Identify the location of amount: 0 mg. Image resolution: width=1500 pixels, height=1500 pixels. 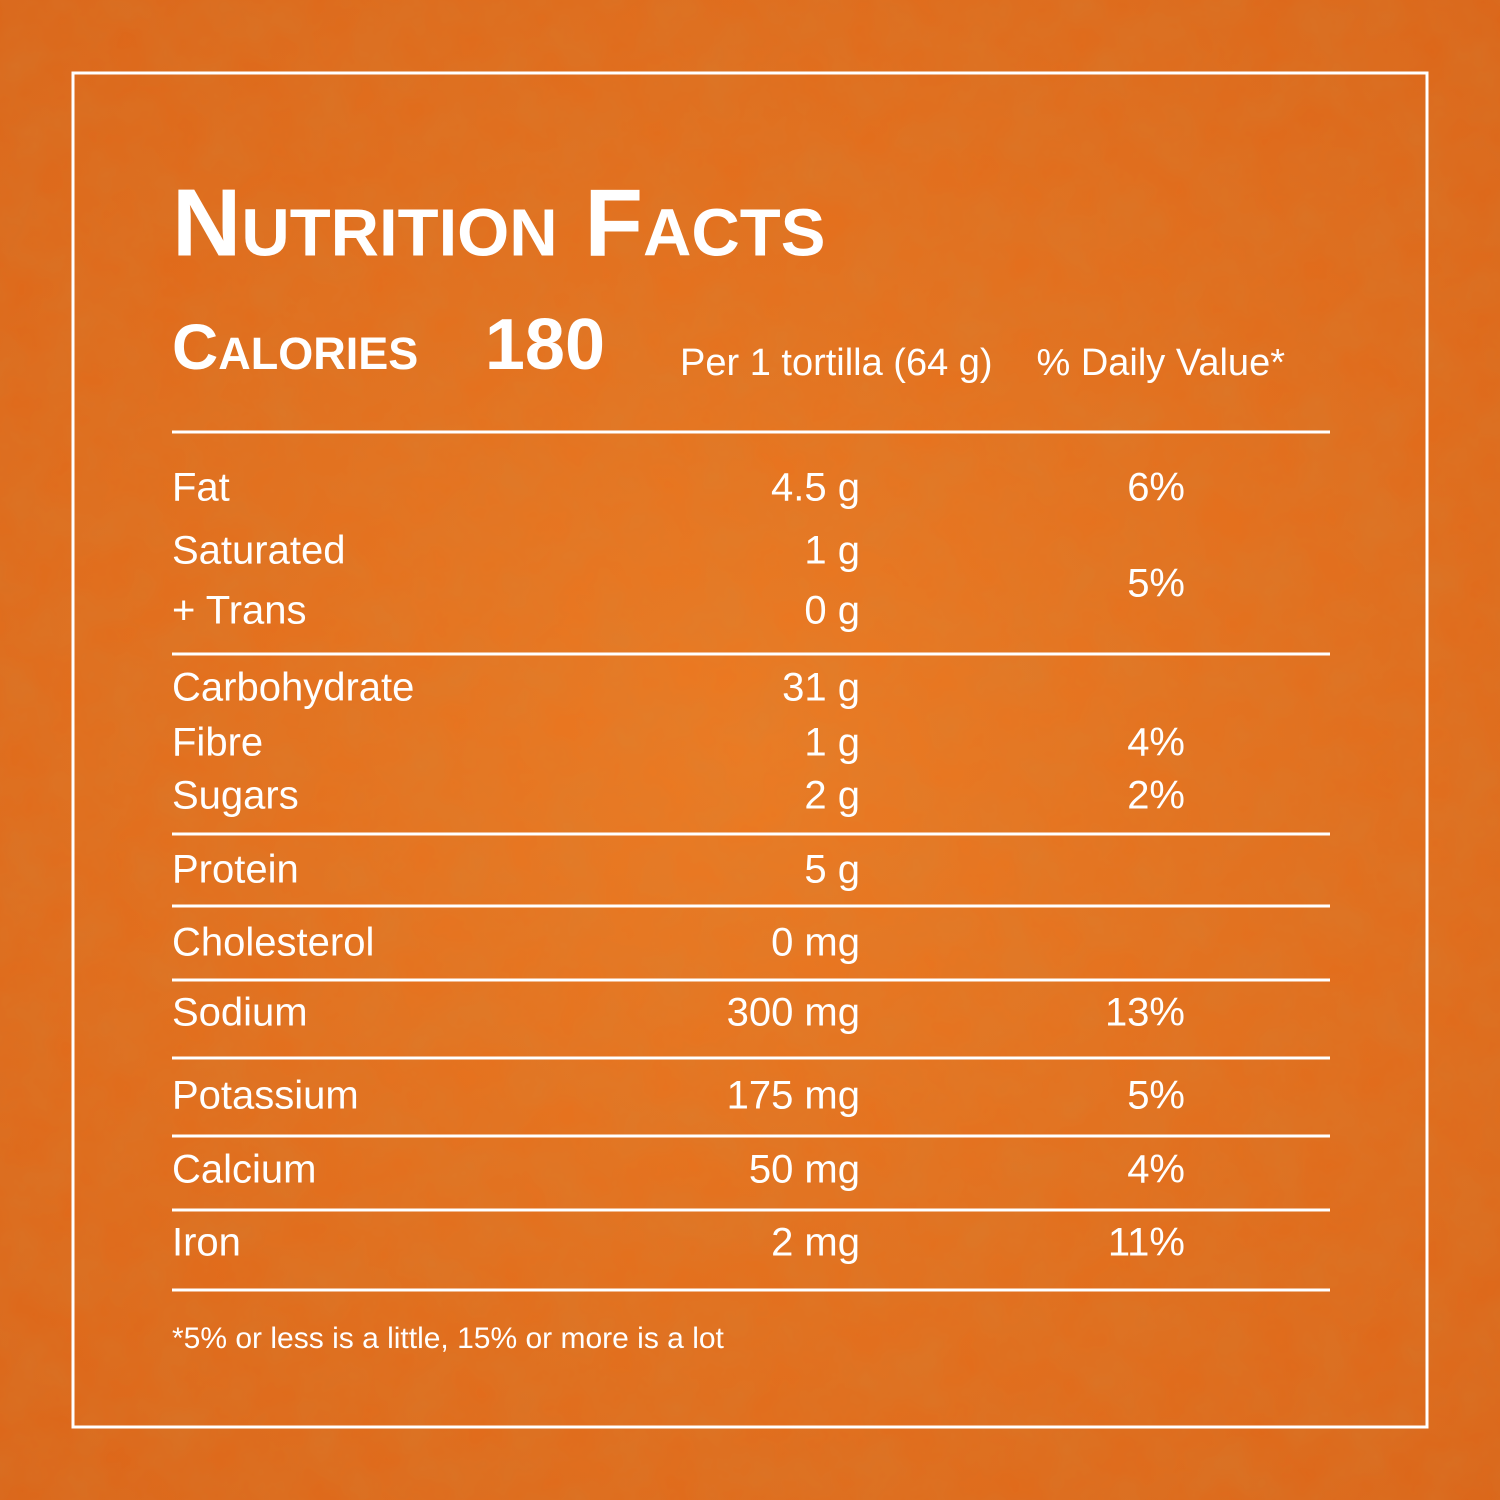
(815, 943).